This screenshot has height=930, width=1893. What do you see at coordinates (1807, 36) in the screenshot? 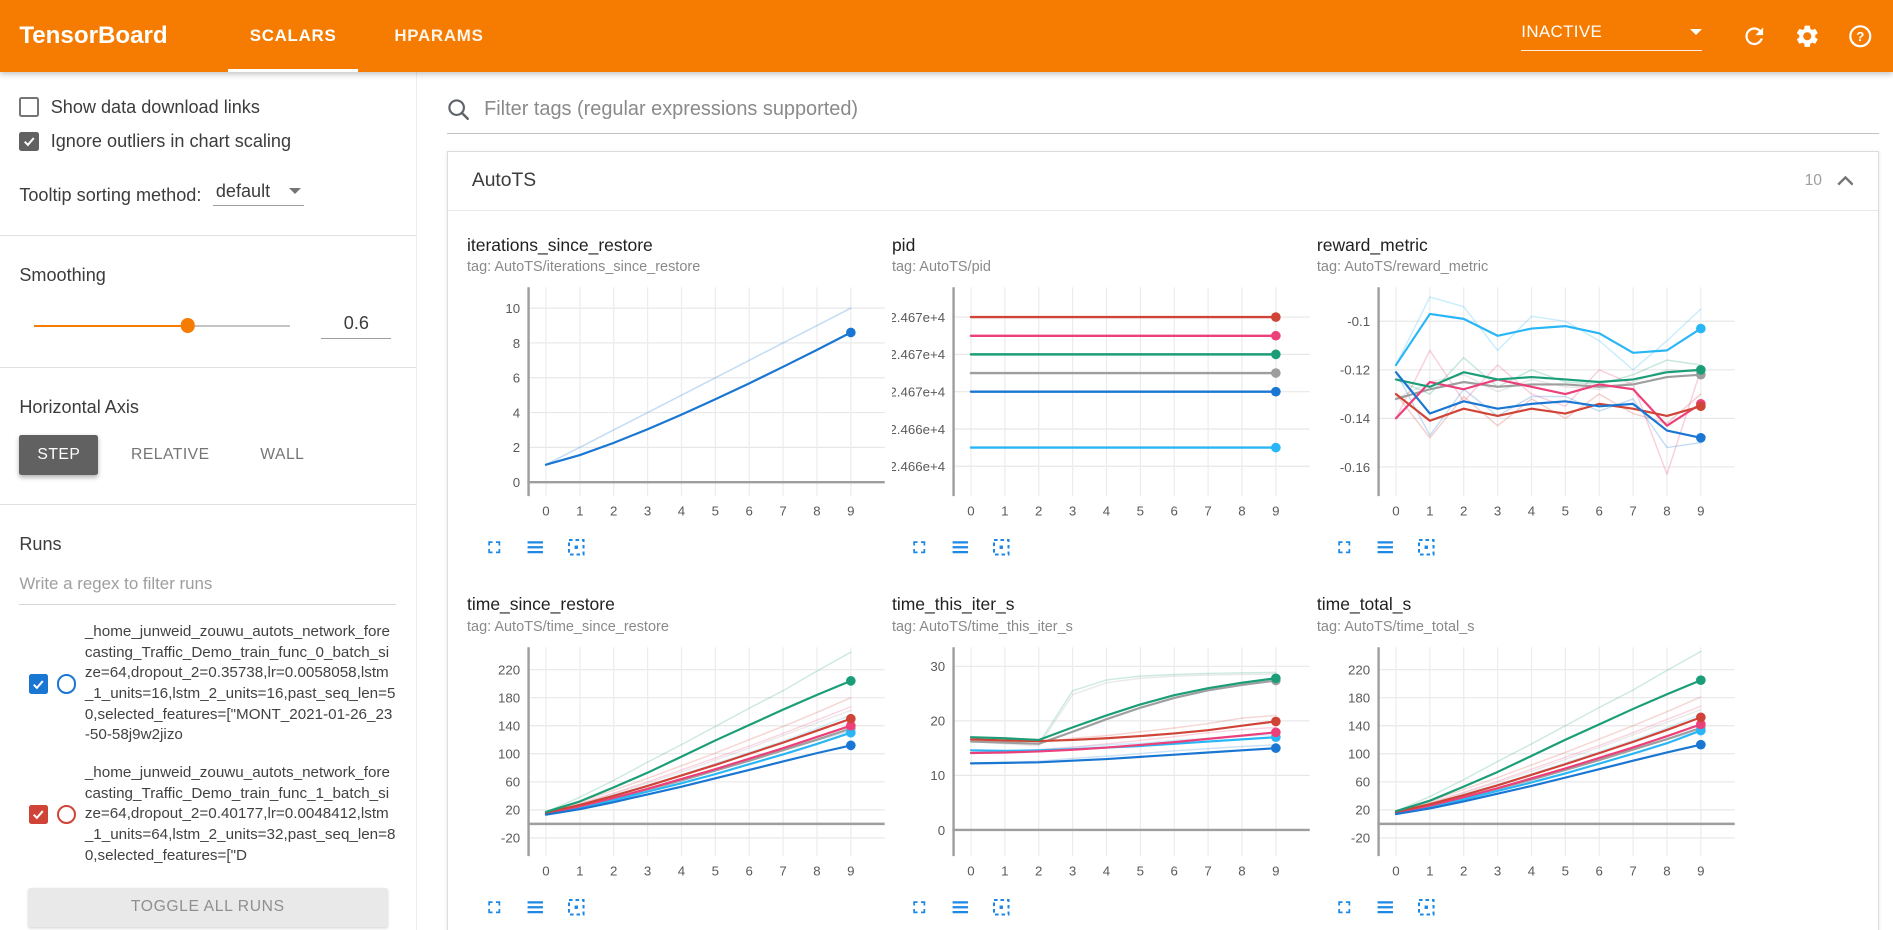
I see `settings-gear-icon` at bounding box center [1807, 36].